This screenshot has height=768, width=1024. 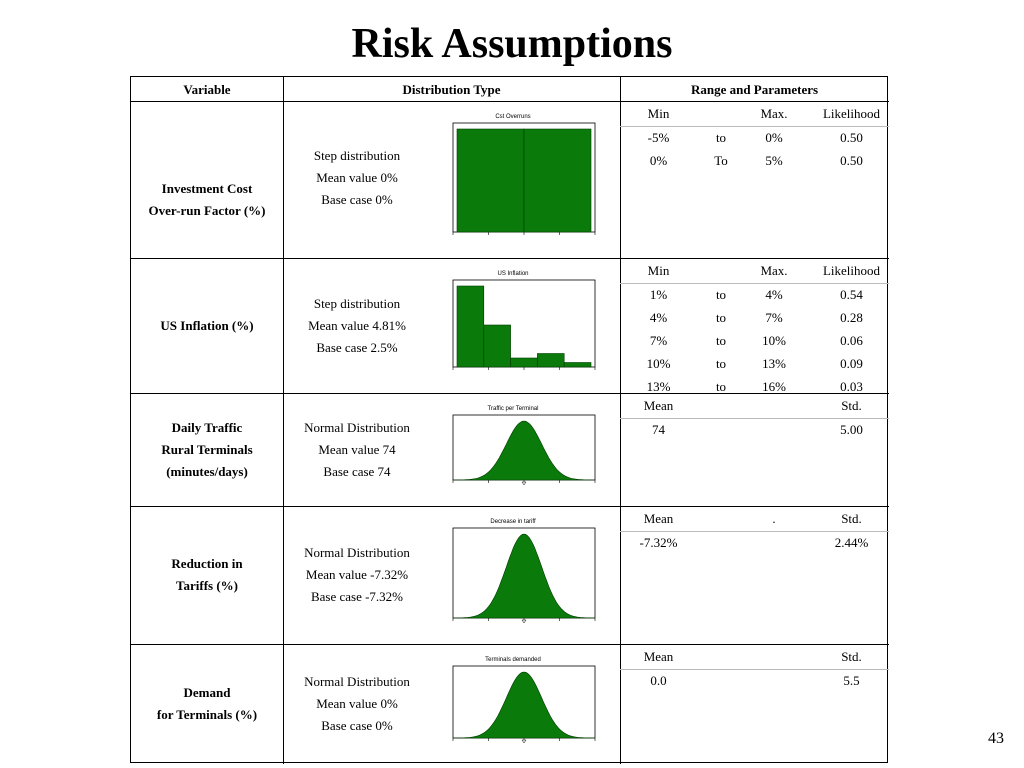 I want to click on param-value: 5.00, so click(x=851, y=429).